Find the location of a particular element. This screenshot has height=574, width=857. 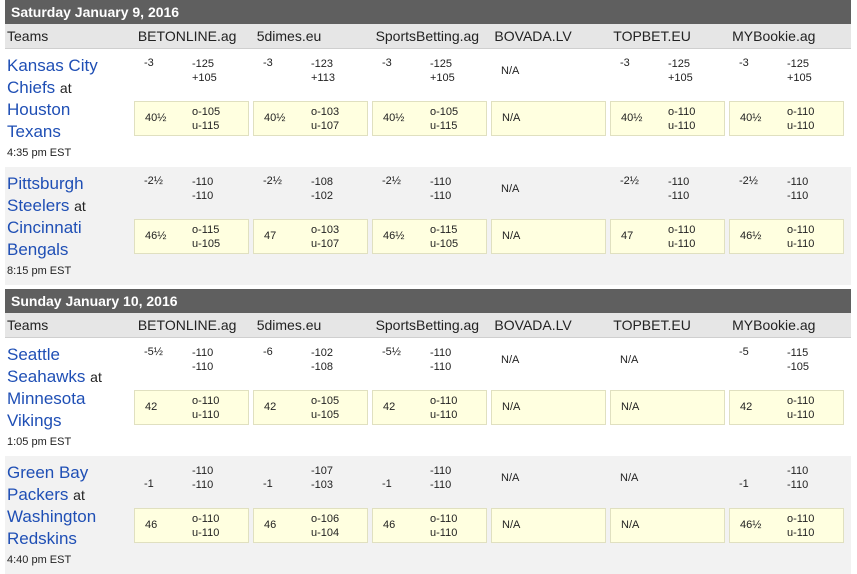

team-link: Minnesota is located at coordinates (46, 398).